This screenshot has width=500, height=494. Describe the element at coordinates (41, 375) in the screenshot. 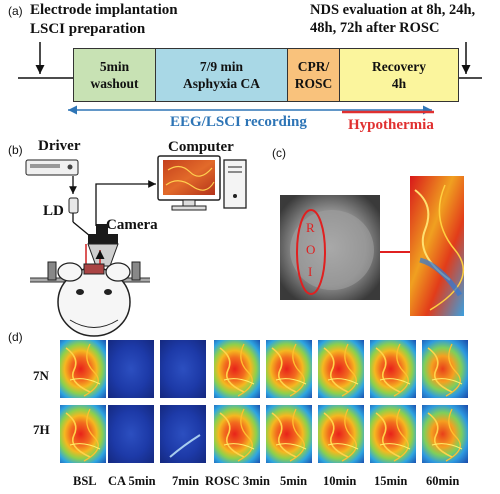

I see `row-label-7n: 7N` at that location.